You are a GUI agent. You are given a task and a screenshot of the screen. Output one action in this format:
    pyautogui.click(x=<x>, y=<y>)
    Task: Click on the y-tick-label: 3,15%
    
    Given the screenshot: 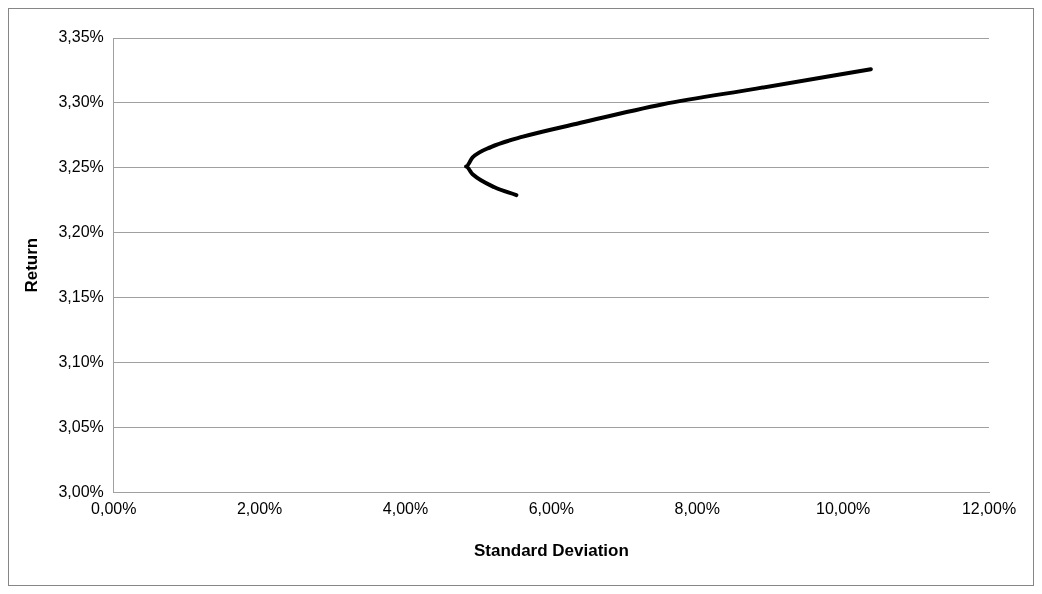 What is the action you would take?
    pyautogui.click(x=81, y=297)
    